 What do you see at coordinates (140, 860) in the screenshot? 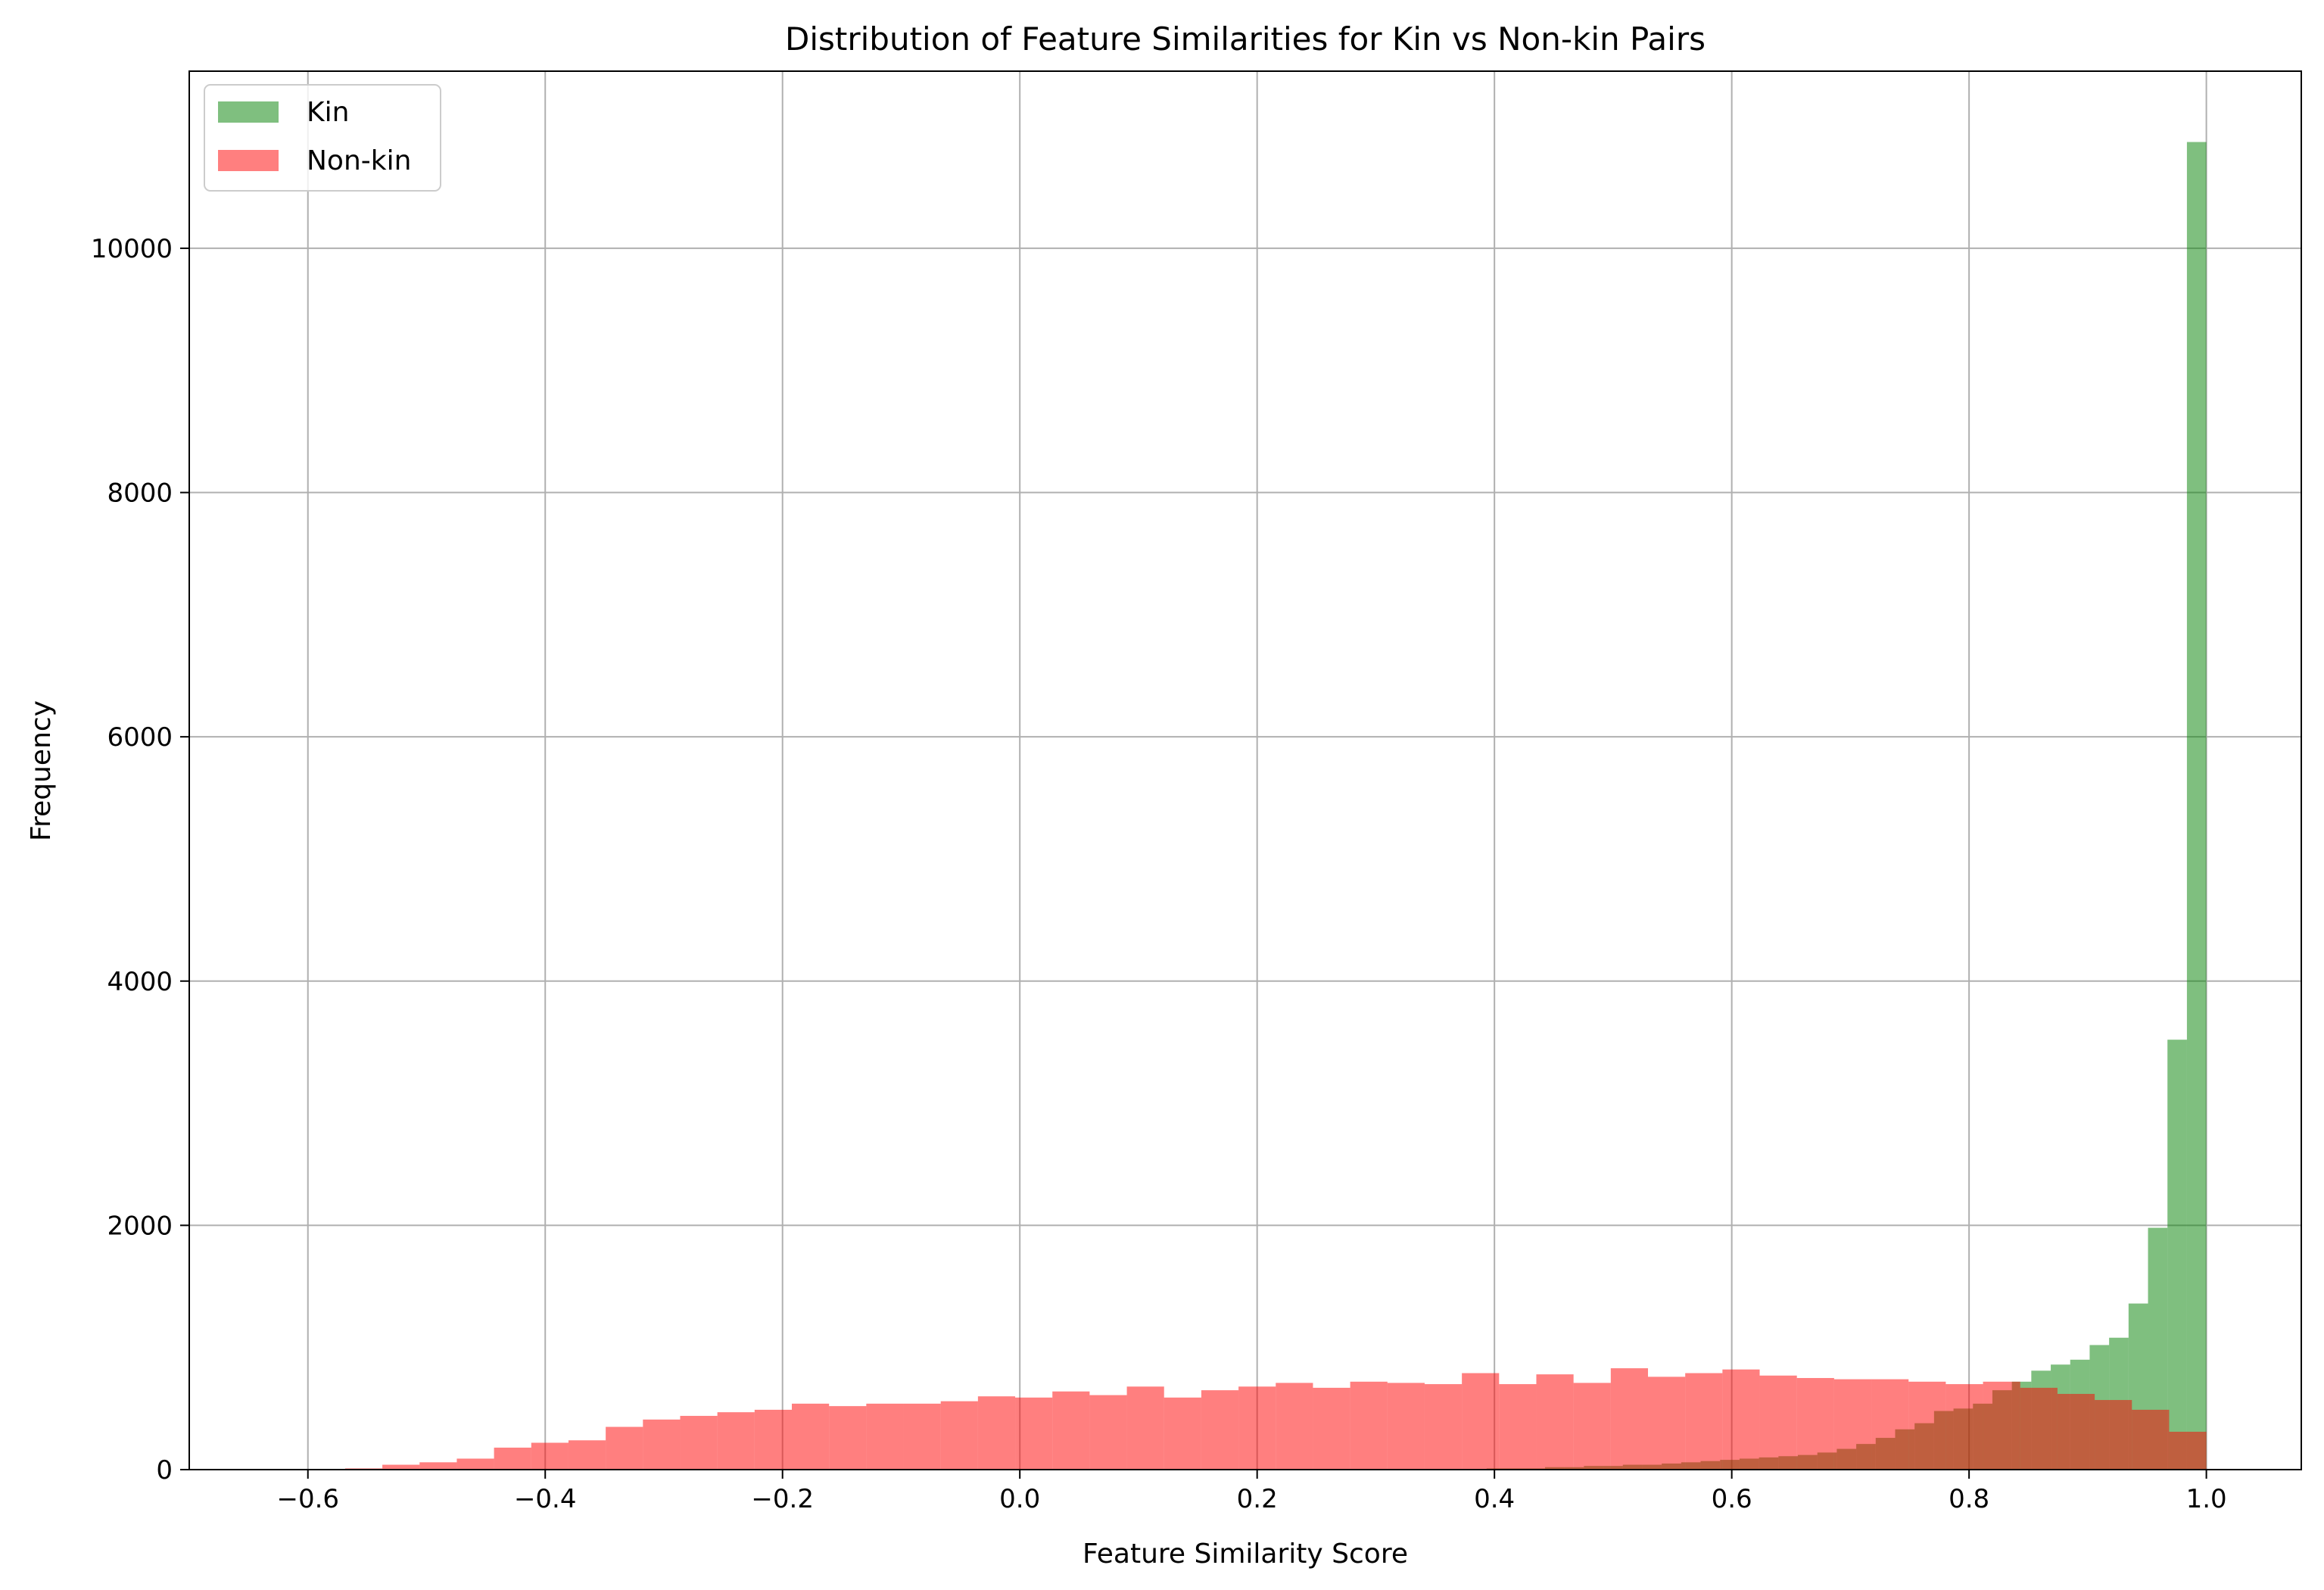
I see `y-axis-ticks: 0 2000 4000 6000 8000 10000` at bounding box center [140, 860].